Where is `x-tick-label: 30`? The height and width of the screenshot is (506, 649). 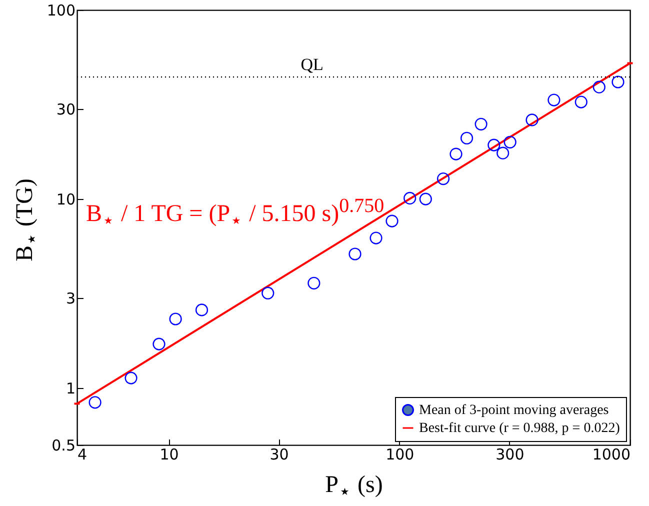 x-tick-label: 30 is located at coordinates (279, 455).